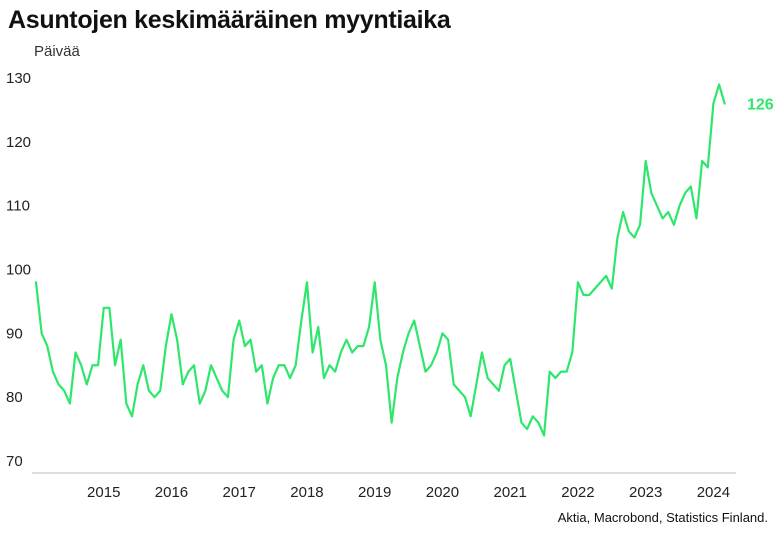 The width and height of the screenshot is (784, 534). I want to click on y-tick-label: 130, so click(18, 78).